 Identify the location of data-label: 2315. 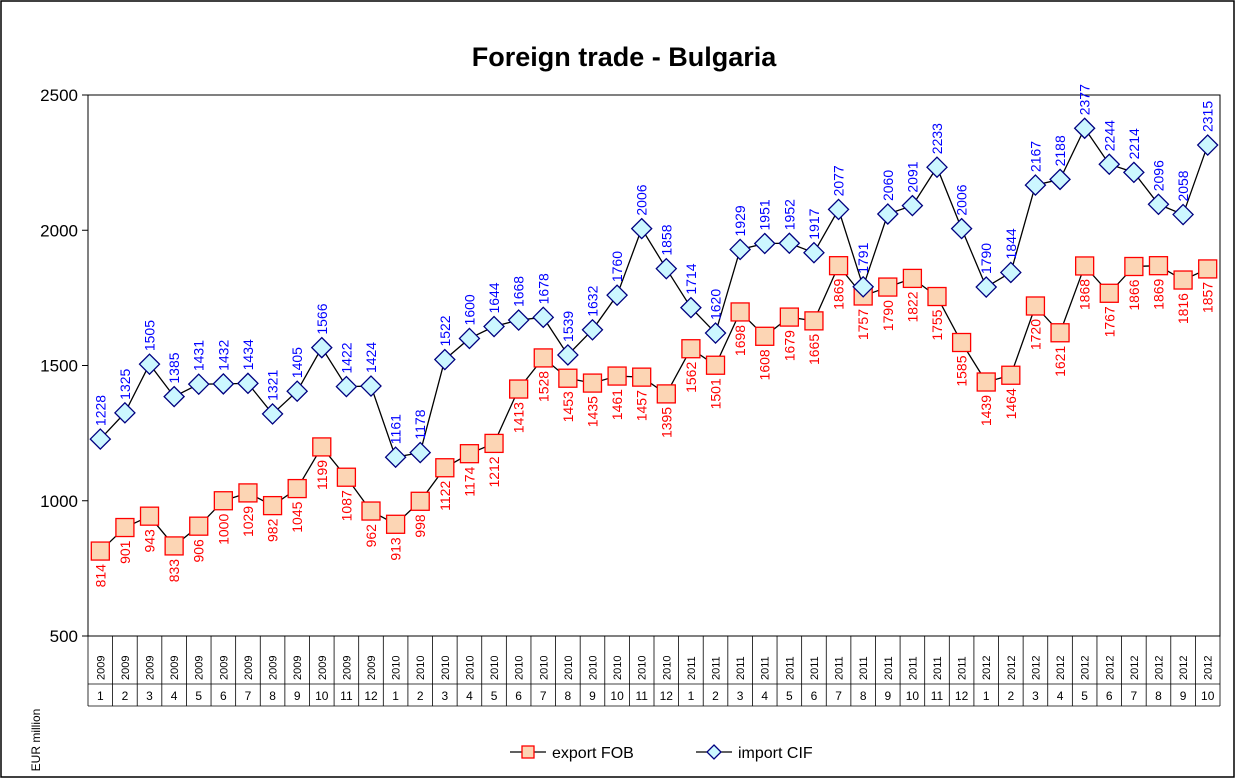
(1208, 116).